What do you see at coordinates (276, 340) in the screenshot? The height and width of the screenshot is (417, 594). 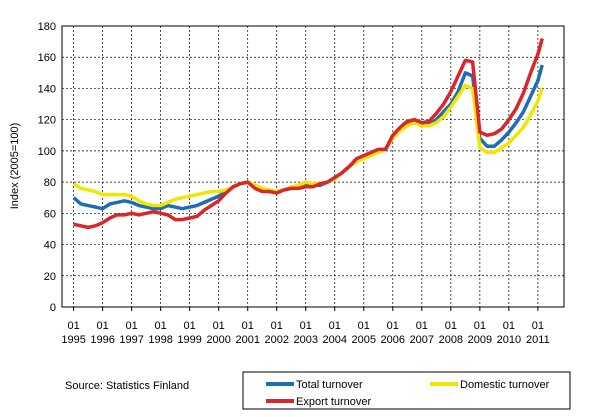 I see `x-tick-label: 2002` at bounding box center [276, 340].